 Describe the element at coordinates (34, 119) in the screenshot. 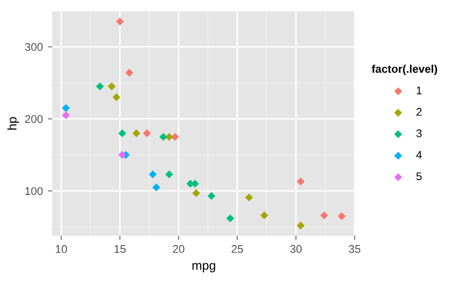

I see `y-tick-label: 200` at that location.